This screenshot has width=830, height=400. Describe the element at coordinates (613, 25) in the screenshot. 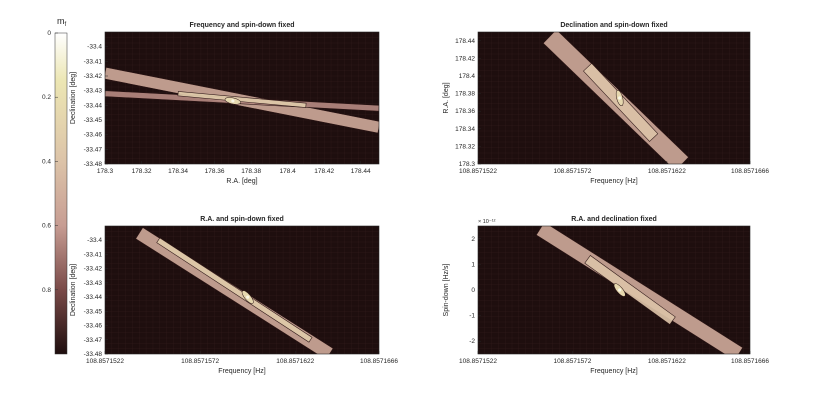

I see `chart-title: Declination and spin-down fixed` at that location.